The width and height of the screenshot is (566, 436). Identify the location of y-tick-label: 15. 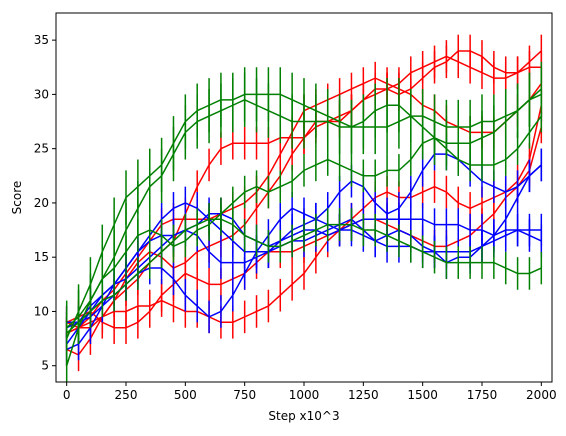
(41, 257).